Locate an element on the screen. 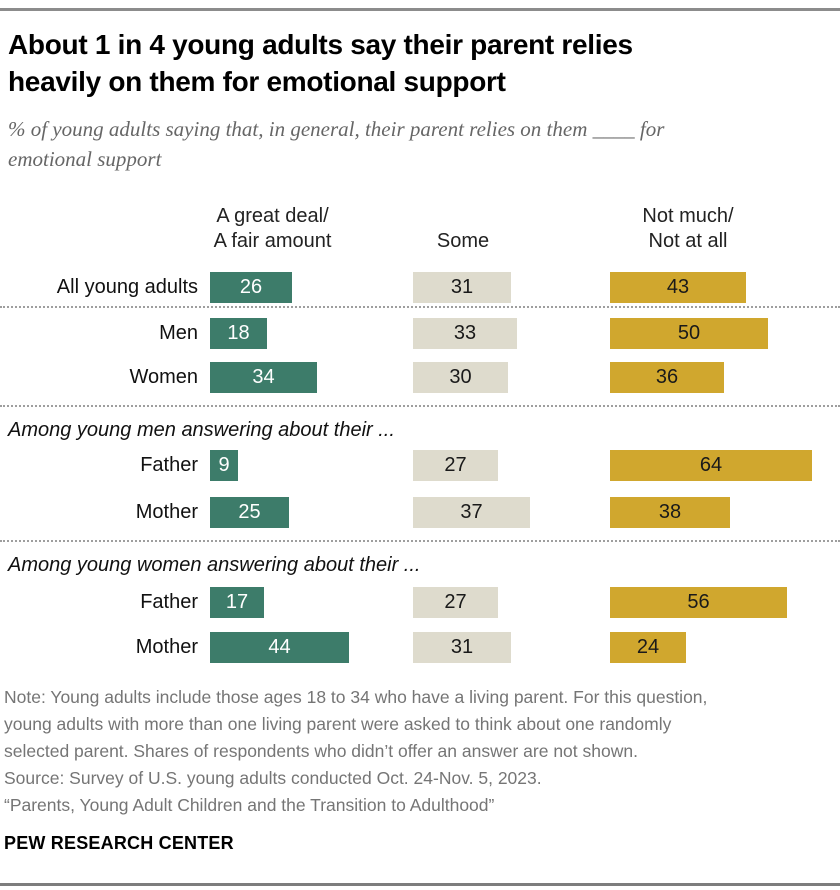 This screenshot has height=890, width=840. bar-great-deal: 34 is located at coordinates (263, 377).